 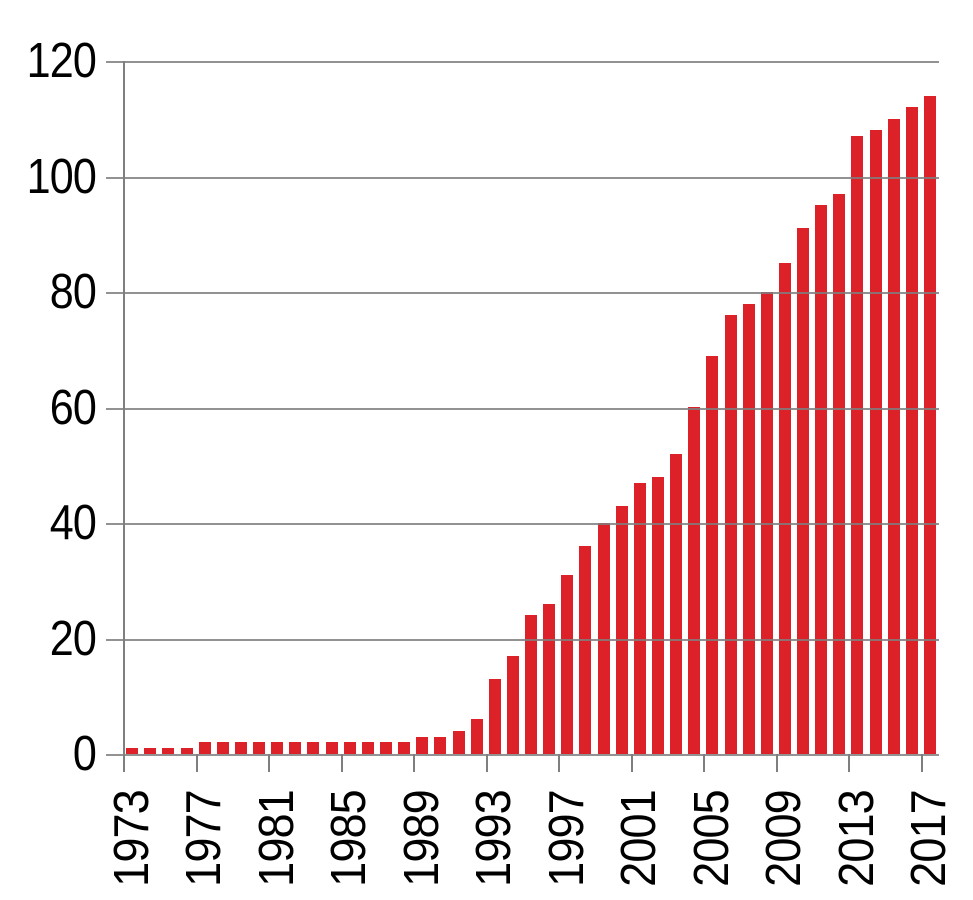 What do you see at coordinates (784, 838) in the screenshot?
I see `x-axis-tick-label: 2009` at bounding box center [784, 838].